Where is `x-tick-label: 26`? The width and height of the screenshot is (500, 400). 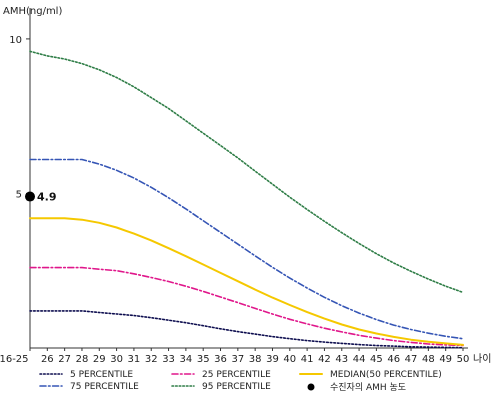 x-tick-label: 26 is located at coordinates (47, 359).